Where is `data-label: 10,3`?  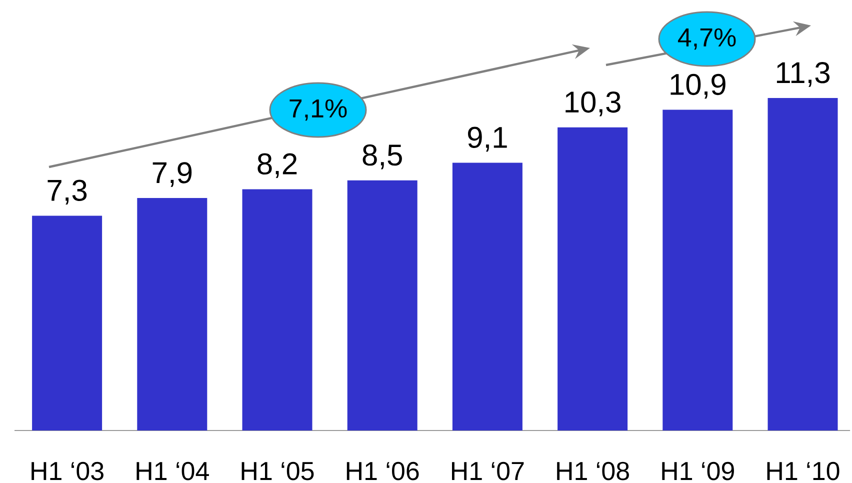 data-label: 10,3 is located at coordinates (593, 103).